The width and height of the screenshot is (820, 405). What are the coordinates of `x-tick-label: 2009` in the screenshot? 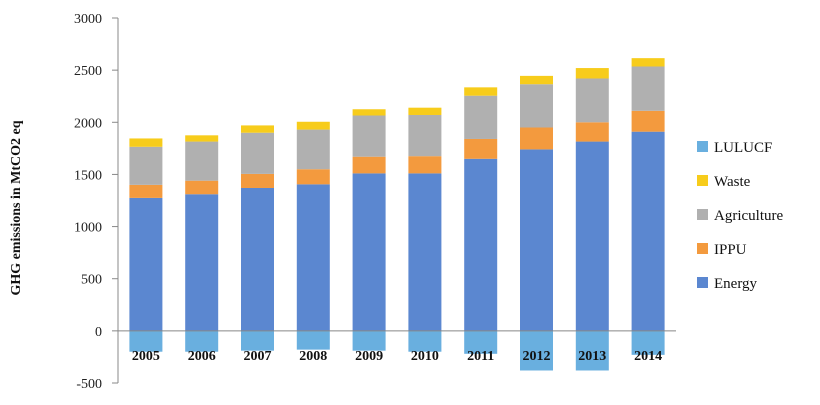 It's located at (369, 356).